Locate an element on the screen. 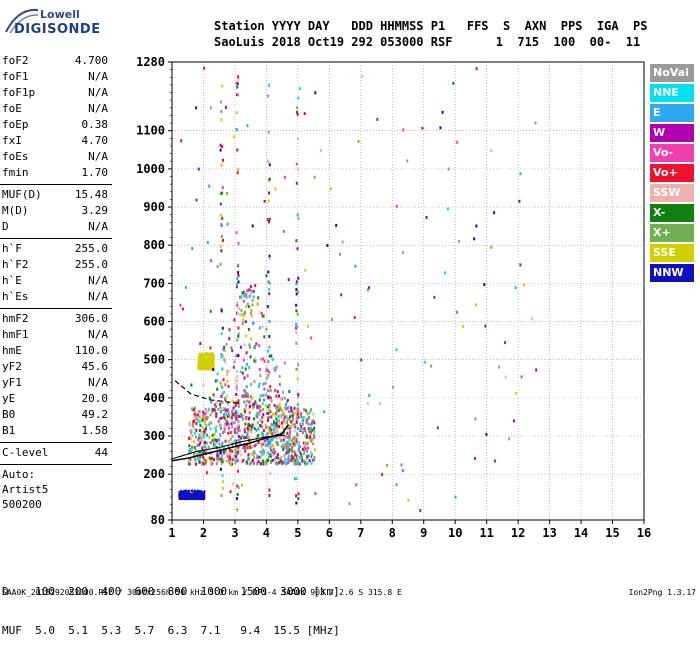  legend-item-nnw: NNW is located at coordinates (672, 273).